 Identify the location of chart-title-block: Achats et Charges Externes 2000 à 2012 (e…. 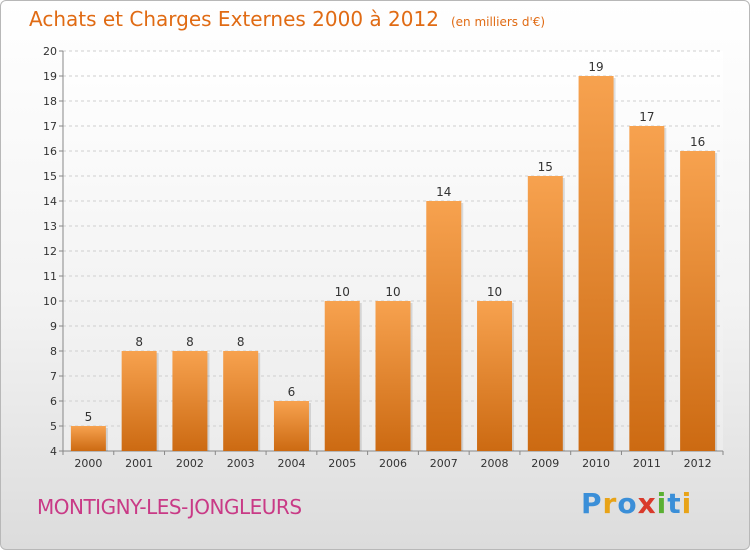
(287, 19).